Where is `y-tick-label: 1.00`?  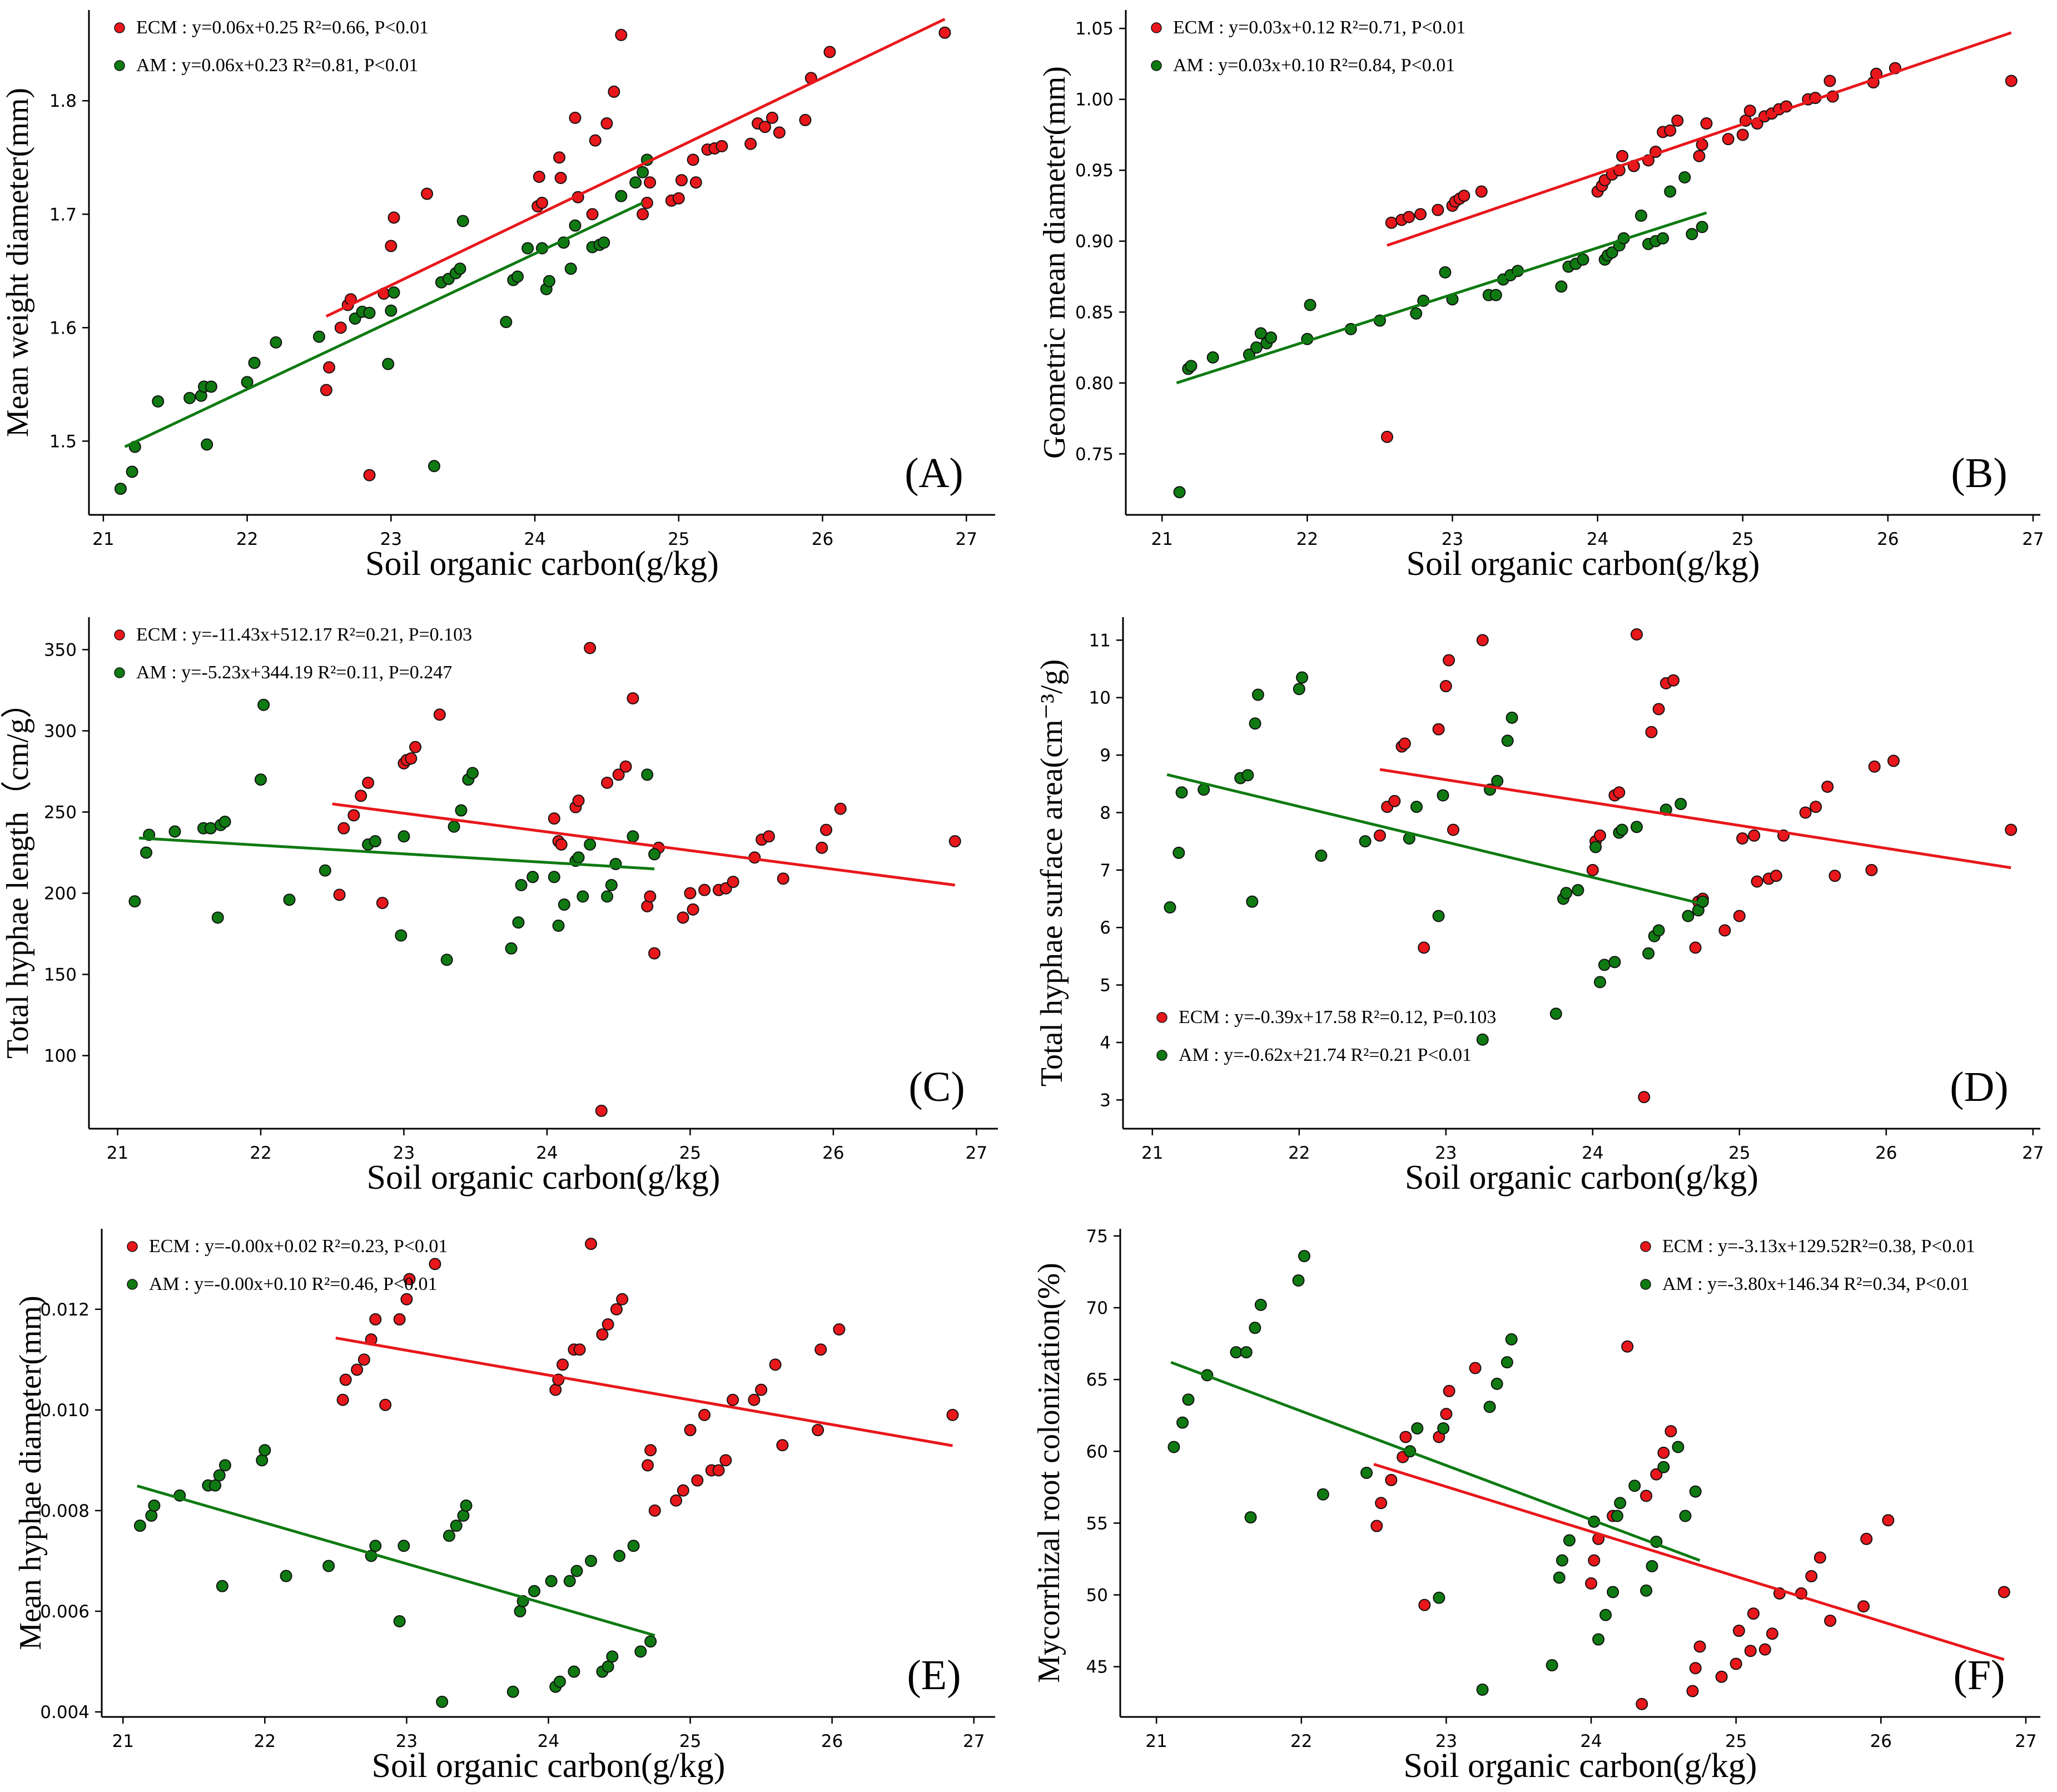 y-tick-label: 1.00 is located at coordinates (1094, 100).